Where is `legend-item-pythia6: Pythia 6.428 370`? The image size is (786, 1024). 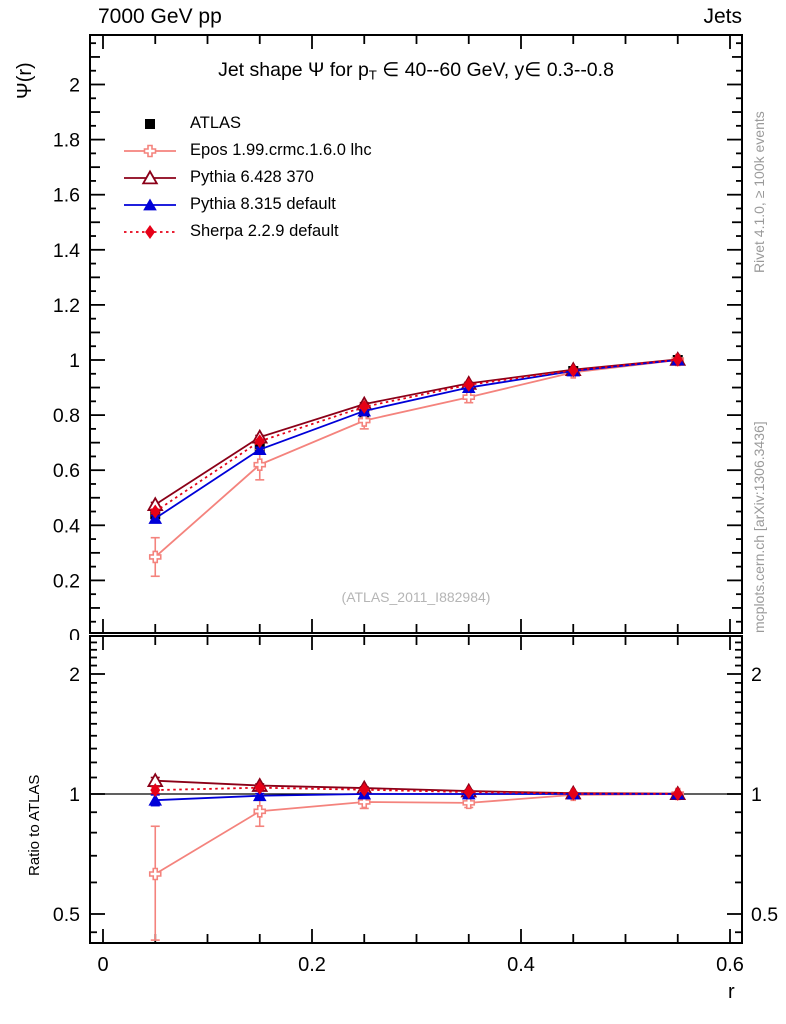
legend-item-pythia6: Pythia 6.428 370 is located at coordinates (247, 177).